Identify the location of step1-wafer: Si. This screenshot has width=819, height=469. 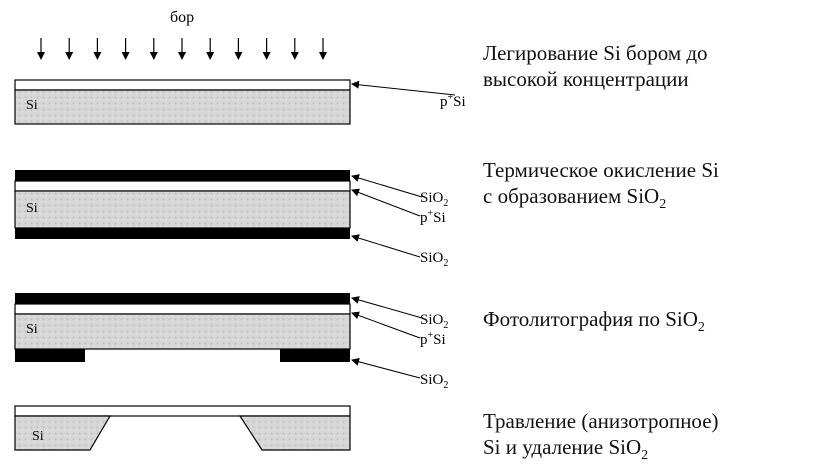
(182, 102).